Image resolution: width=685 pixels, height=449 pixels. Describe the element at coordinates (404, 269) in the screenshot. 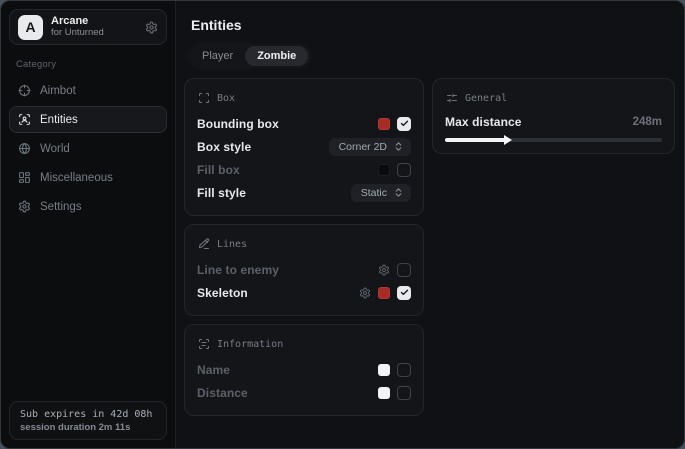

I see `line-to-enemy-checkbox` at that location.